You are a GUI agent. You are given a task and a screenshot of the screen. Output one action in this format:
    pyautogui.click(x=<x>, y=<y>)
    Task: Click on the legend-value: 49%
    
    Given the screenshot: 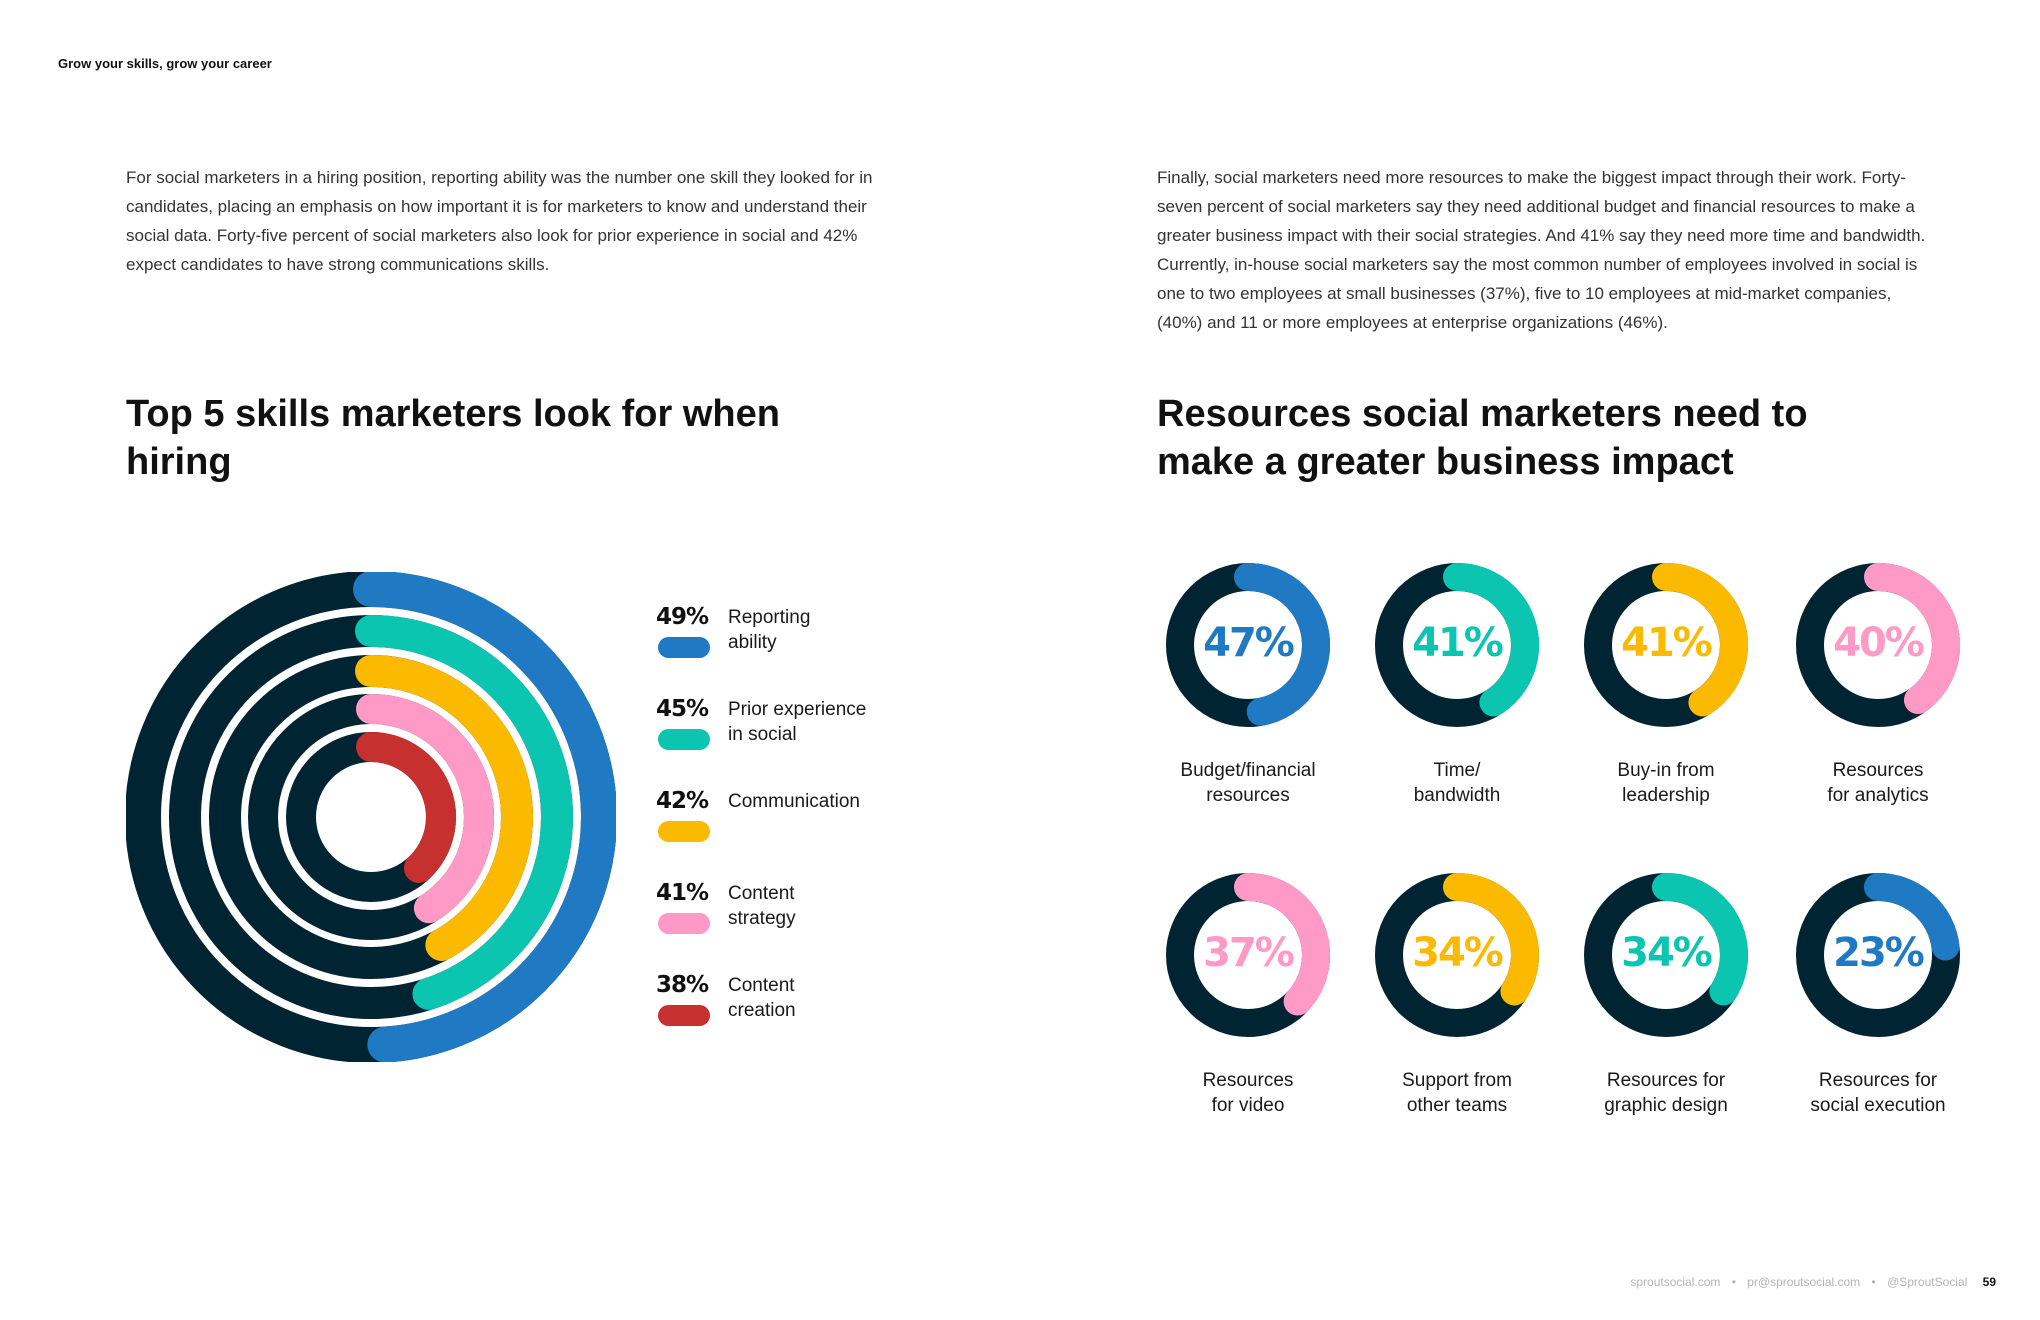 What is the action you would take?
    pyautogui.click(x=682, y=617)
    